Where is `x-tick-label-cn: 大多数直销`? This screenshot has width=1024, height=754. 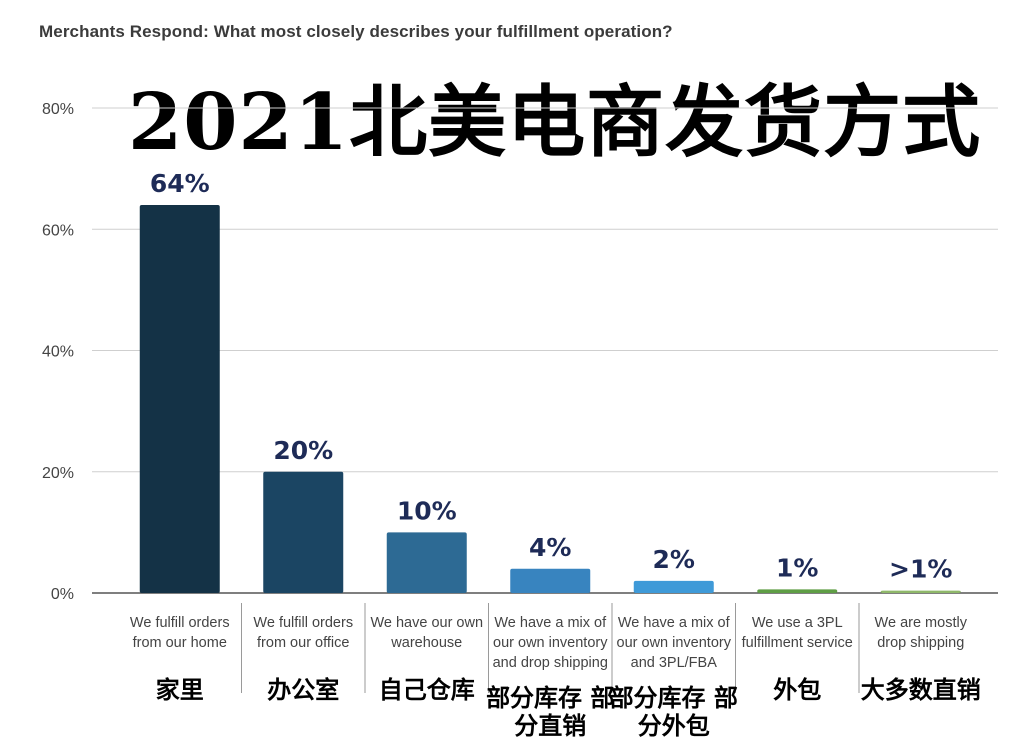 x-tick-label-cn: 大多数直销 is located at coordinates (920, 689).